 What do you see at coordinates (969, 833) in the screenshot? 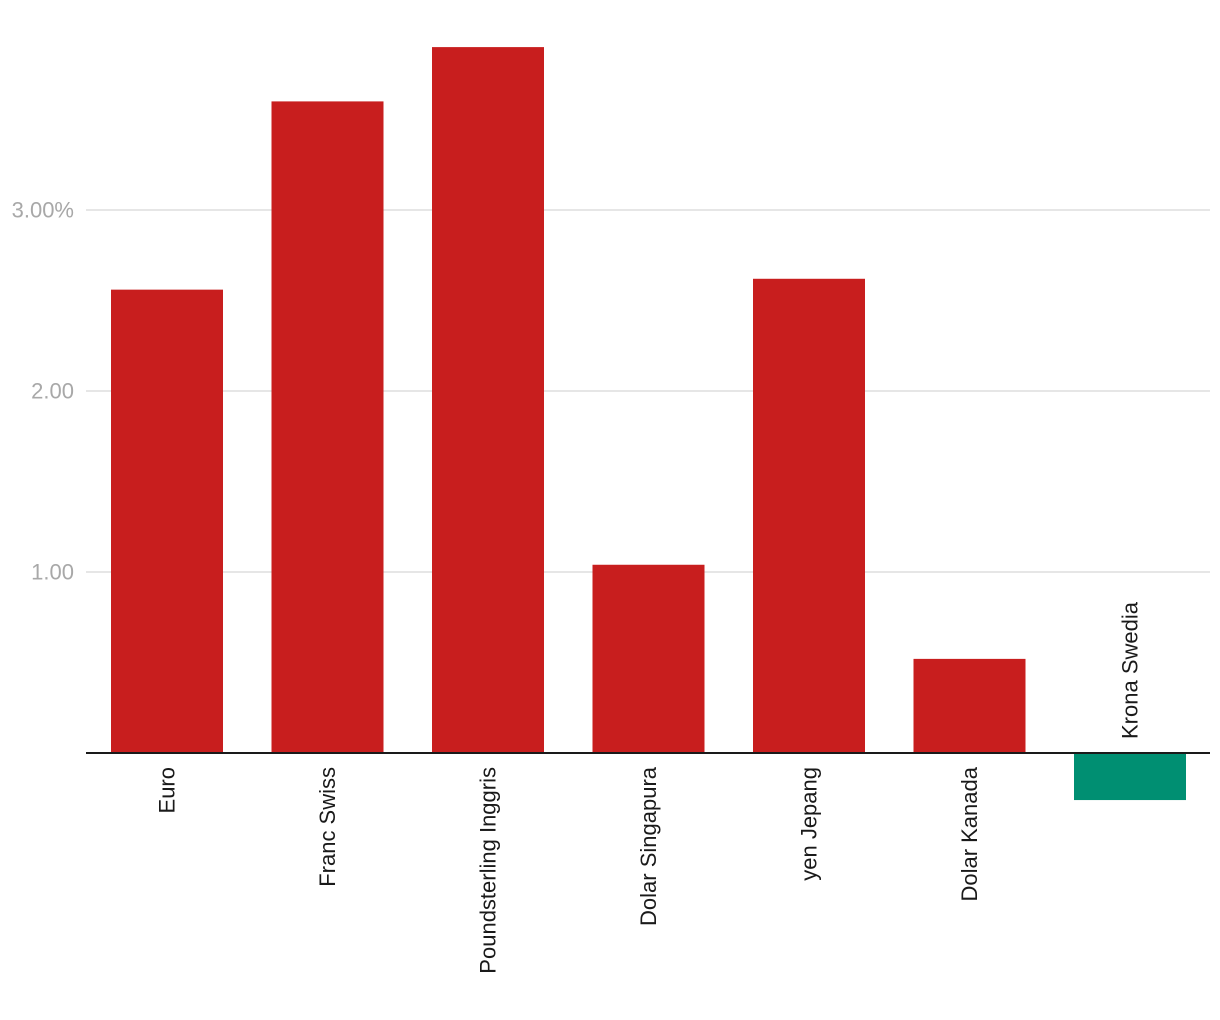
I see `category-label: Dolar Kanada` at bounding box center [969, 833].